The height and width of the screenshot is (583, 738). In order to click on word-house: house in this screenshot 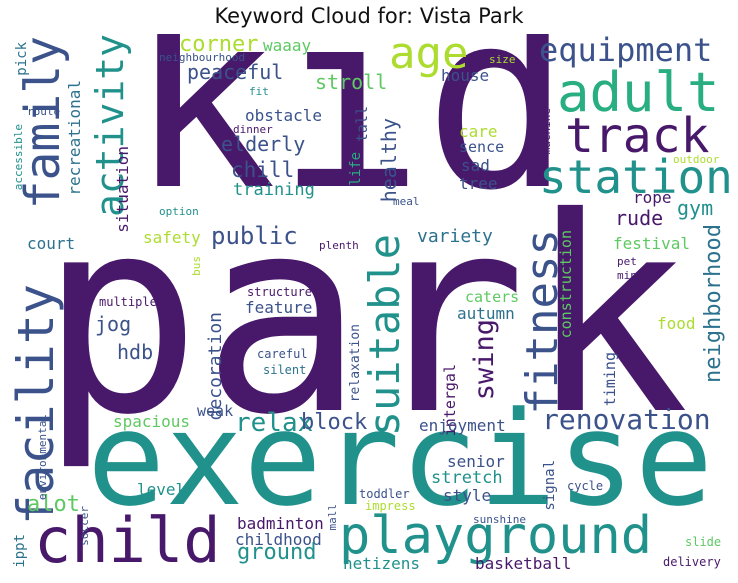, I will do `click(465, 75)`.